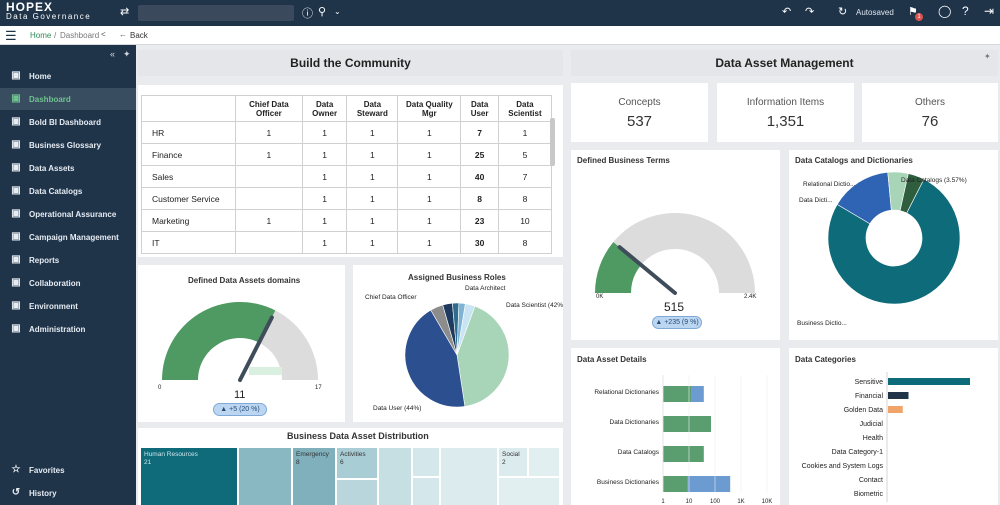  What do you see at coordinates (353, 454) in the screenshot?
I see `treemap-tile-label: Activities` at bounding box center [353, 454].